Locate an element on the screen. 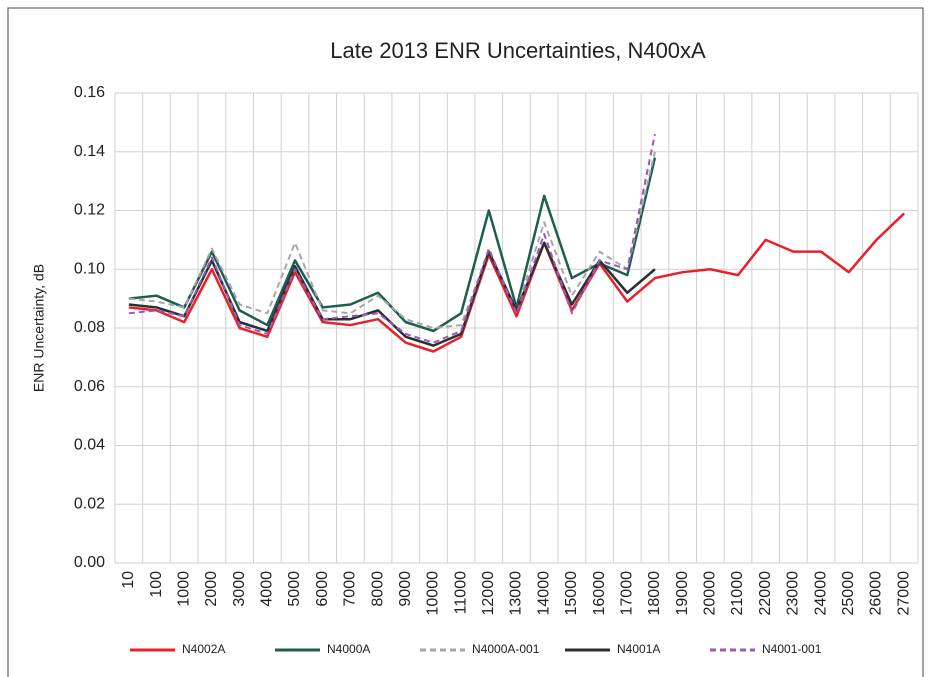 Image resolution: width=932 pixels, height=677 pixels. x-tick-label: 6000 is located at coordinates (322, 589).